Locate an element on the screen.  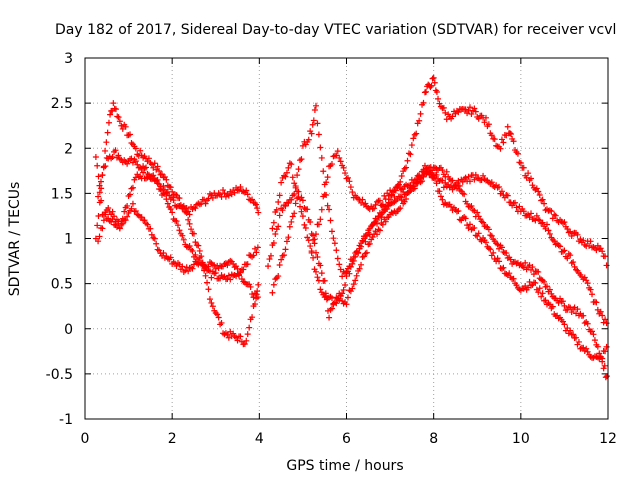
series-track-d is located at coordinates (178, 241).